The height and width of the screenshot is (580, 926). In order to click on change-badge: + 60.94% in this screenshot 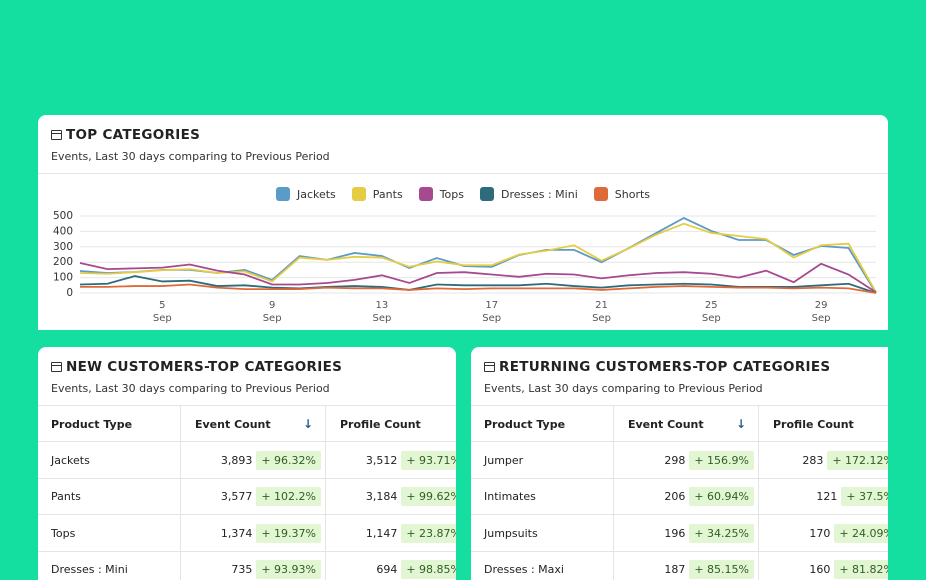, I will do `click(721, 496)`.